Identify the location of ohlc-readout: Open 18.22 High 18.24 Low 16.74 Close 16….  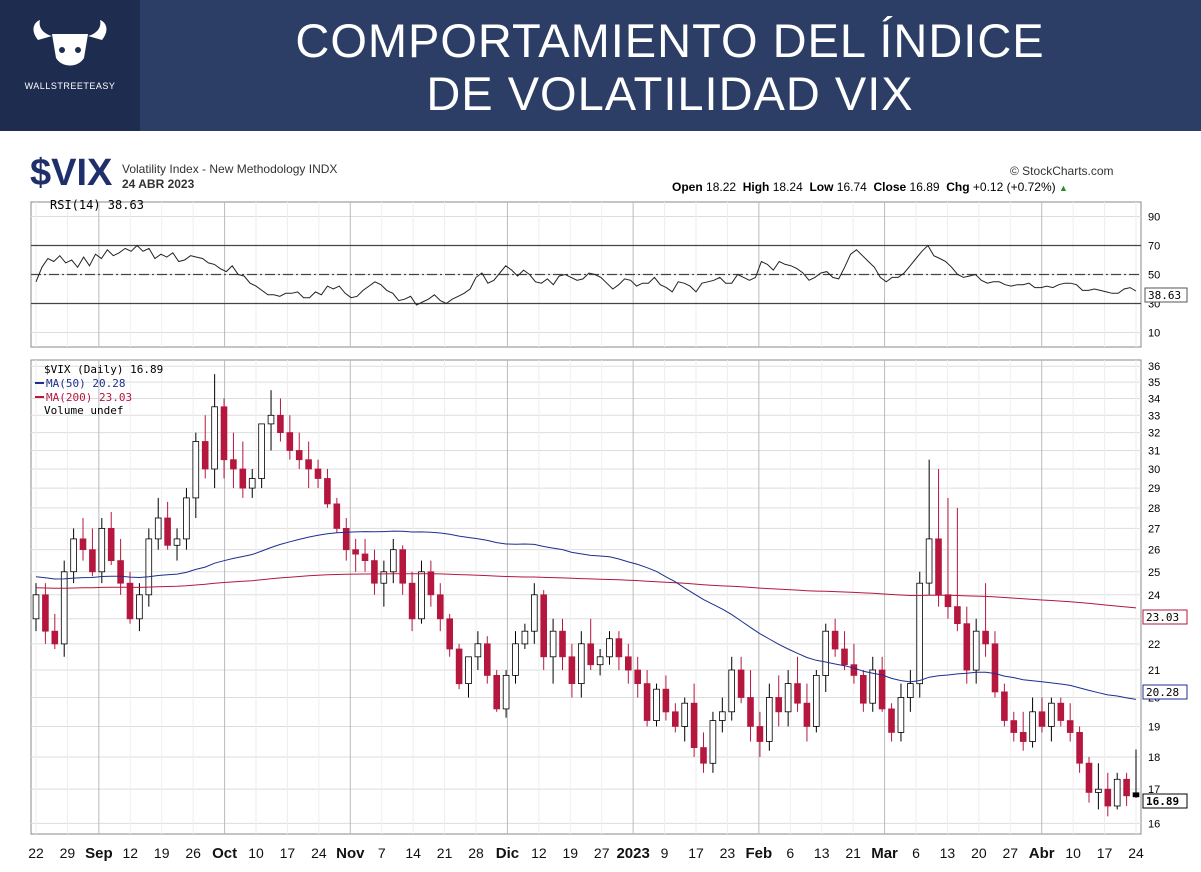
(870, 187).